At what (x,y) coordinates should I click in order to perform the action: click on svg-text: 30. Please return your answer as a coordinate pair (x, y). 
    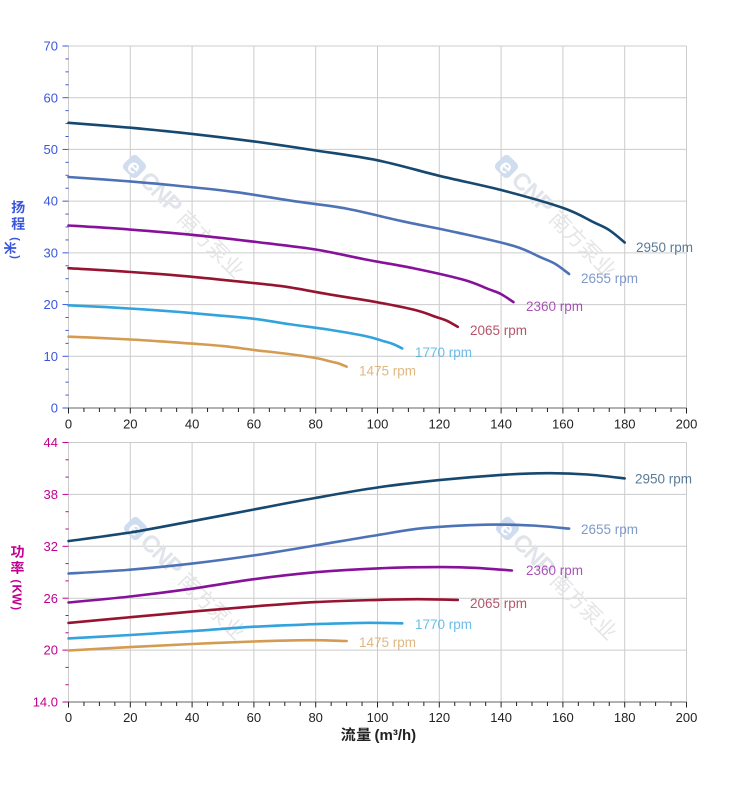
    Looking at the image, I should click on (51, 253).